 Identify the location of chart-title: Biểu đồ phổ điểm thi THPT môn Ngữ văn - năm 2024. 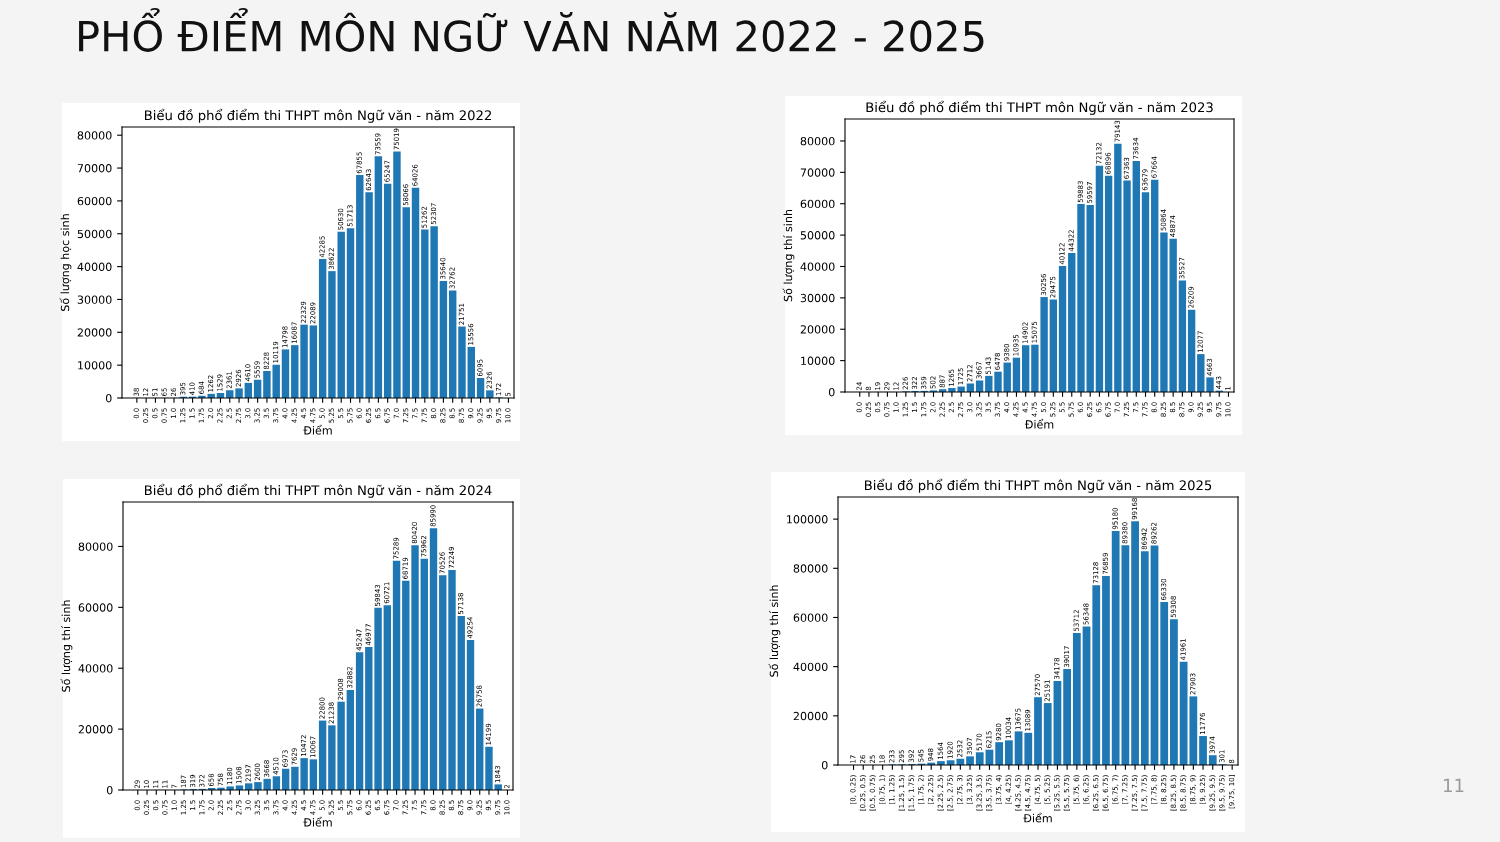
(318, 490).